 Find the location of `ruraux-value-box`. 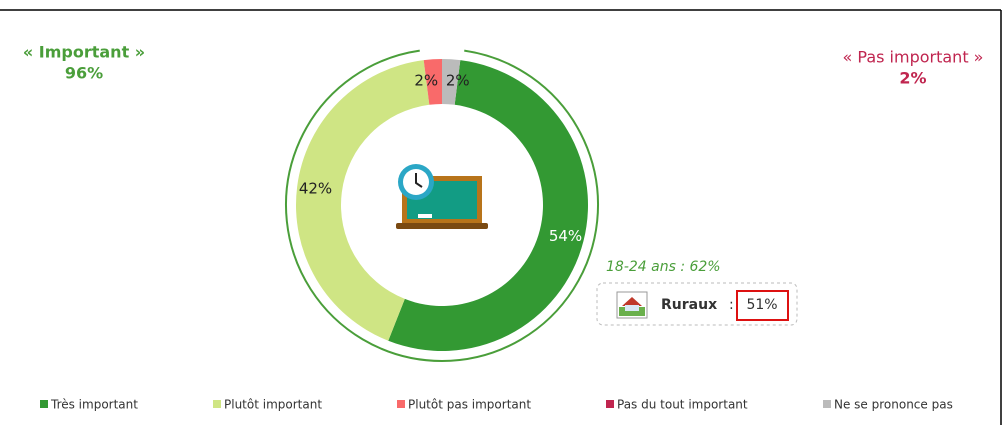

ruraux-value-box is located at coordinates (762, 305).